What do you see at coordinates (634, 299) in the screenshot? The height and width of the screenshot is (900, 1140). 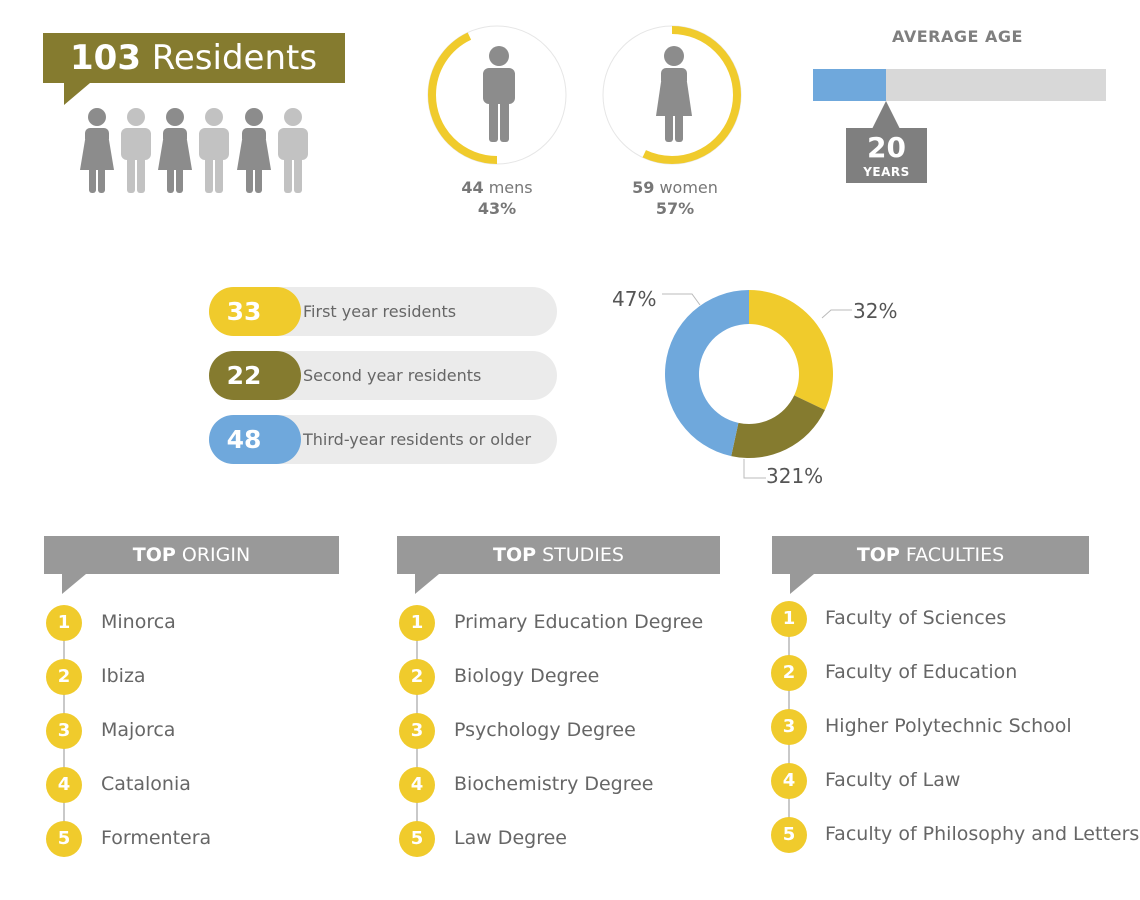 I see `donut-label-third: 47%` at bounding box center [634, 299].